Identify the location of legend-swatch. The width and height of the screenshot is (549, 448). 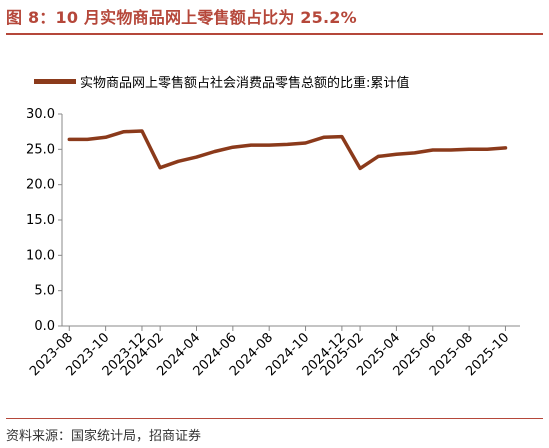
(55, 81).